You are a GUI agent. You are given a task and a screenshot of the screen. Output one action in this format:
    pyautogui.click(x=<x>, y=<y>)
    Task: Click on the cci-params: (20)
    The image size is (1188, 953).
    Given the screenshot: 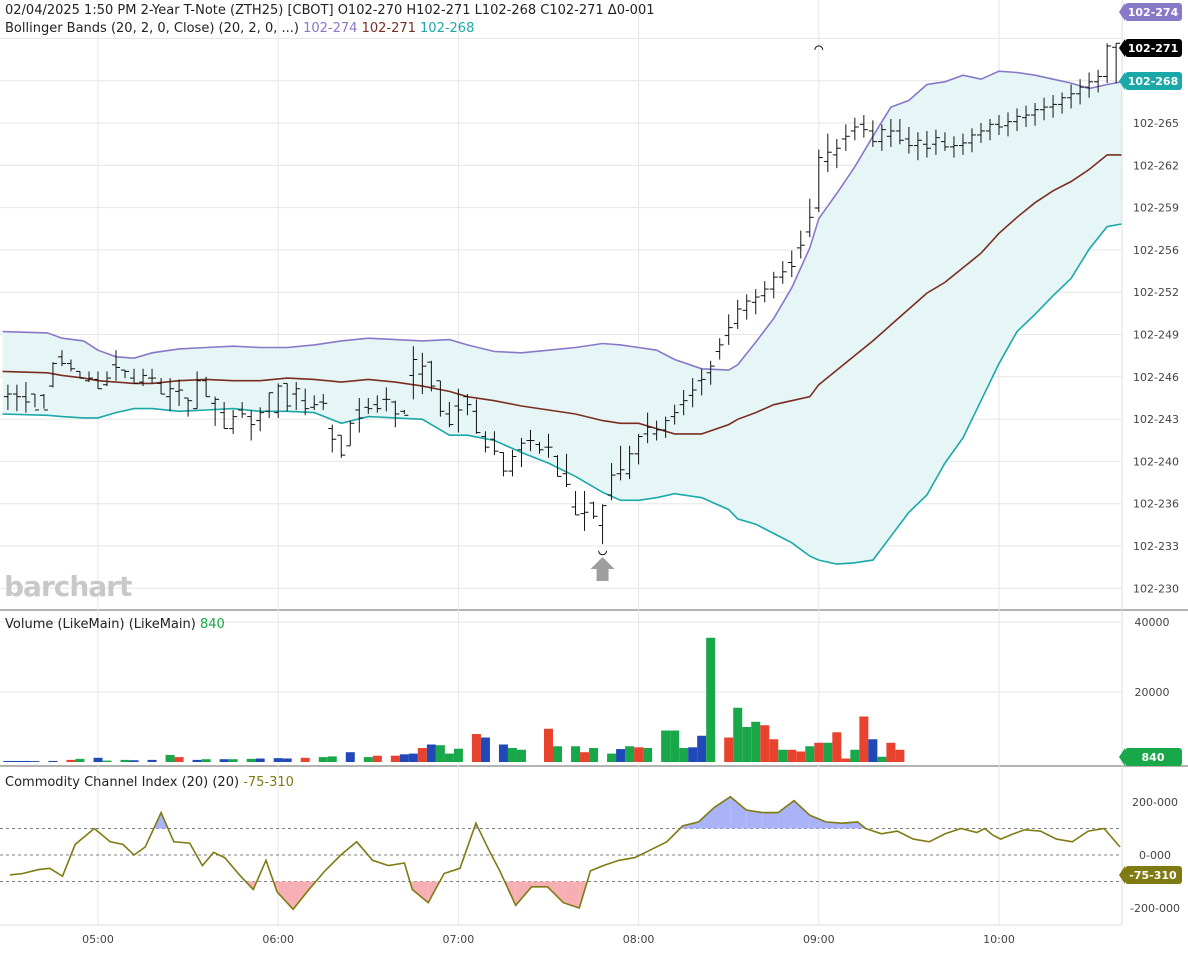 What is the action you would take?
    pyautogui.click(x=226, y=782)
    